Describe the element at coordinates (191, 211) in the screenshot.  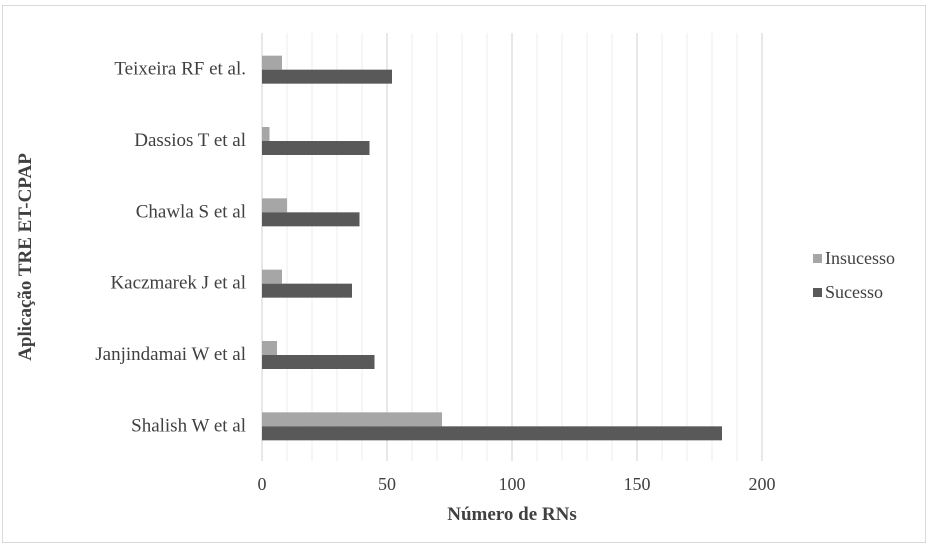
I see `category-label: Chawla S et al` at that location.